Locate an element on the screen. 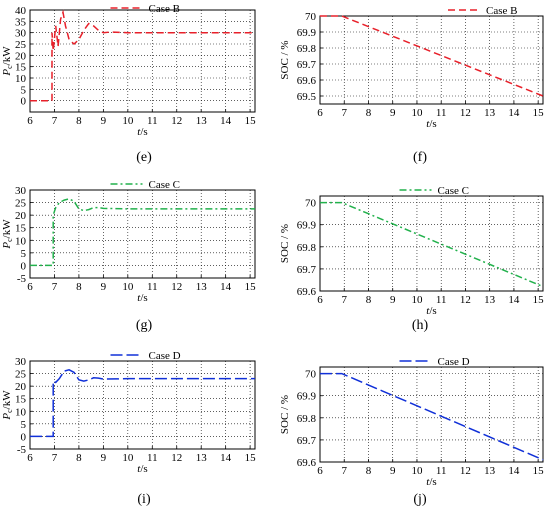 The height and width of the screenshot is (514, 550). y-tick-label: 69.7 is located at coordinates (307, 441).